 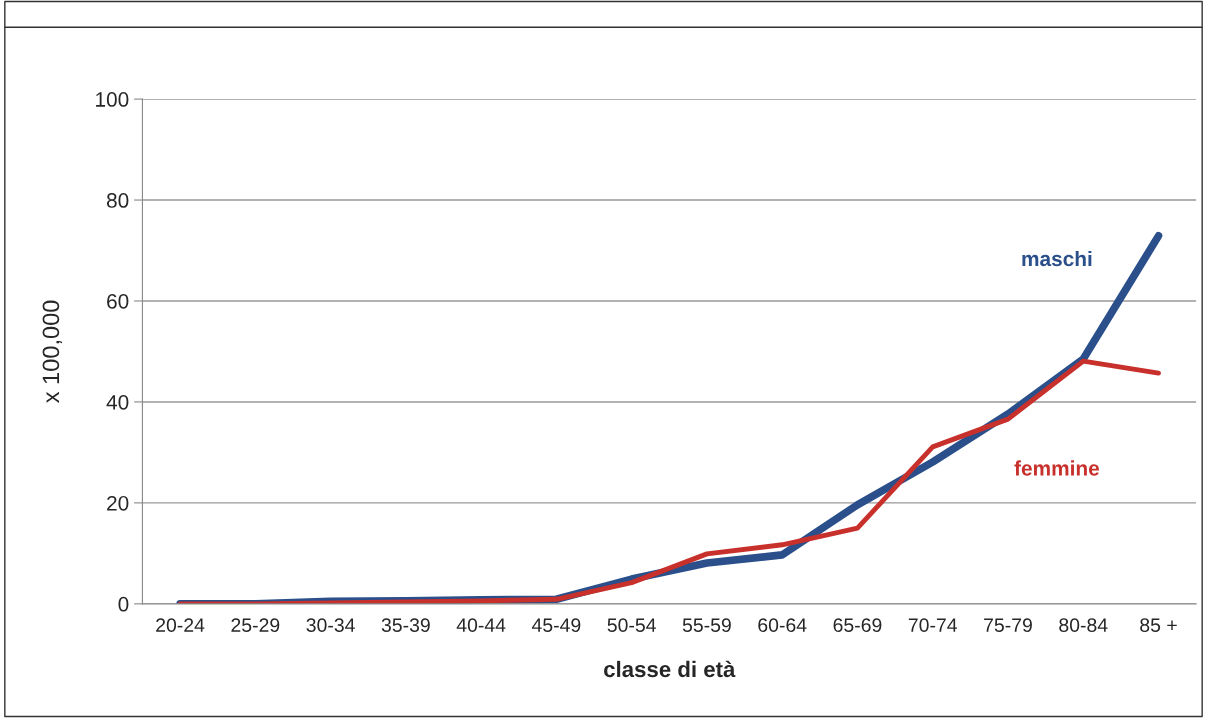 What do you see at coordinates (118, 301) in the screenshot?
I see `y-tick-label: 60` at bounding box center [118, 301].